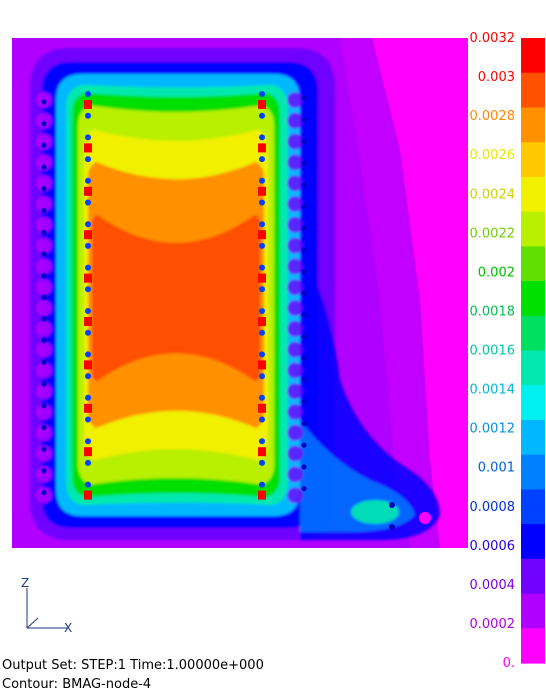 The width and height of the screenshot is (546, 697). Describe the element at coordinates (493, 624) in the screenshot. I see `colorbar-tick-label: 0.0002` at that location.